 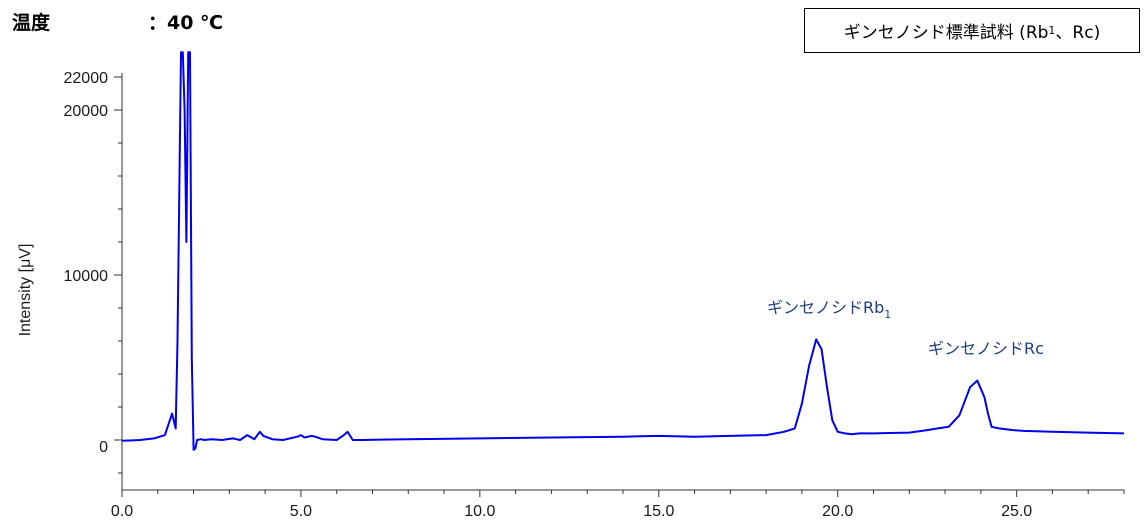 What do you see at coordinates (946, 33) in the screenshot?
I see `sample-title-prefix: ギンセノシド標準試料 (Rb` at bounding box center [946, 33].